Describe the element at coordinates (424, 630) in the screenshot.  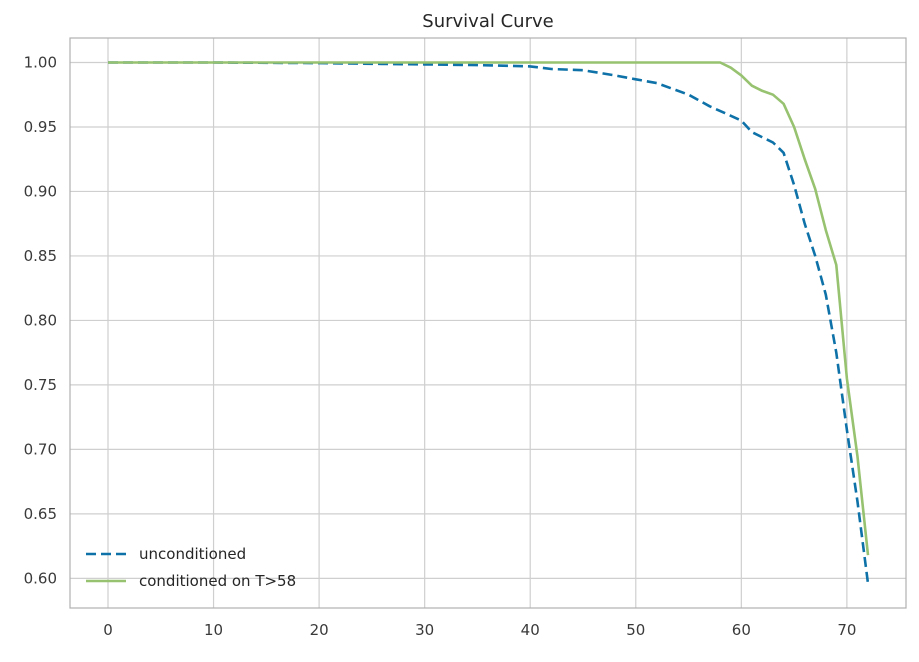
I see `x-tick-label: 30` at that location.